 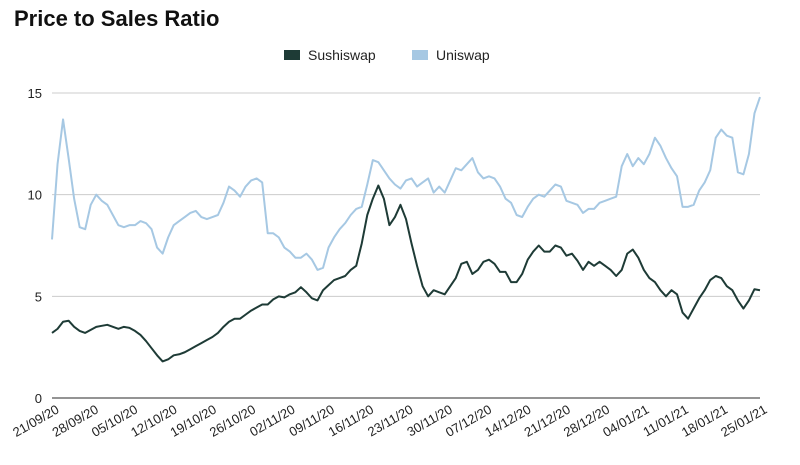 What do you see at coordinates (35, 246) in the screenshot?
I see `y-axis-ticks: 0 5 10 15` at bounding box center [35, 246].